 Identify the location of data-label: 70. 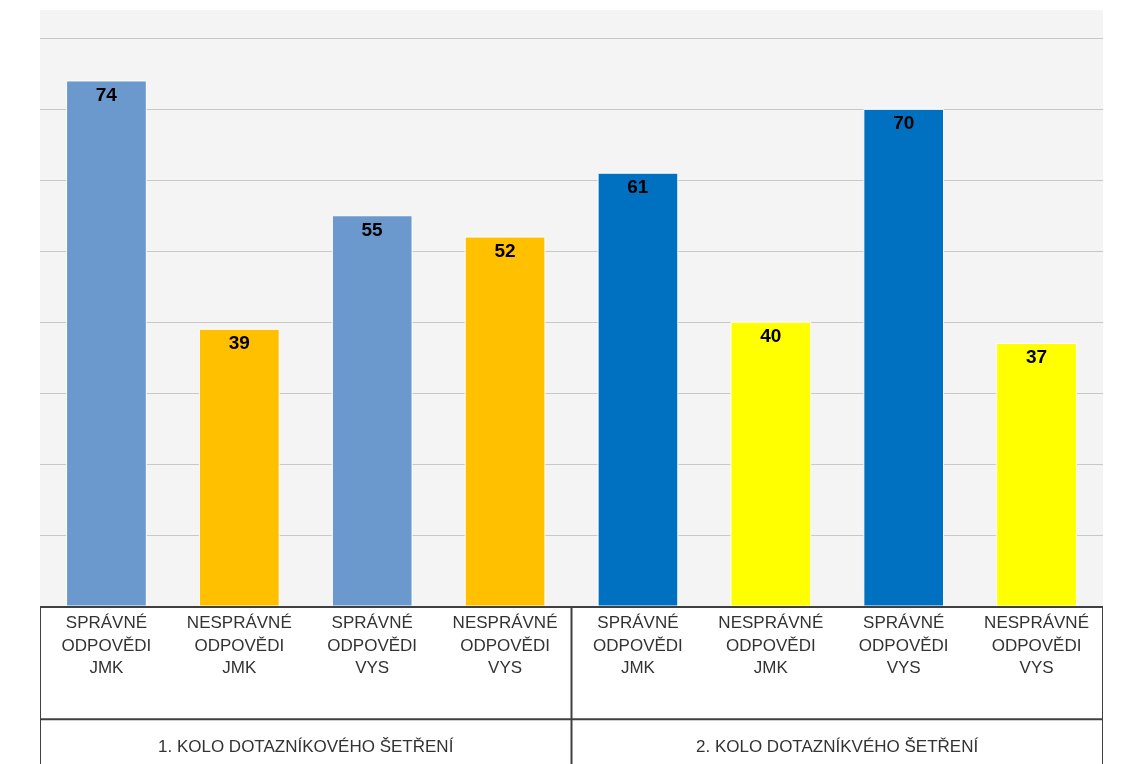
(904, 123).